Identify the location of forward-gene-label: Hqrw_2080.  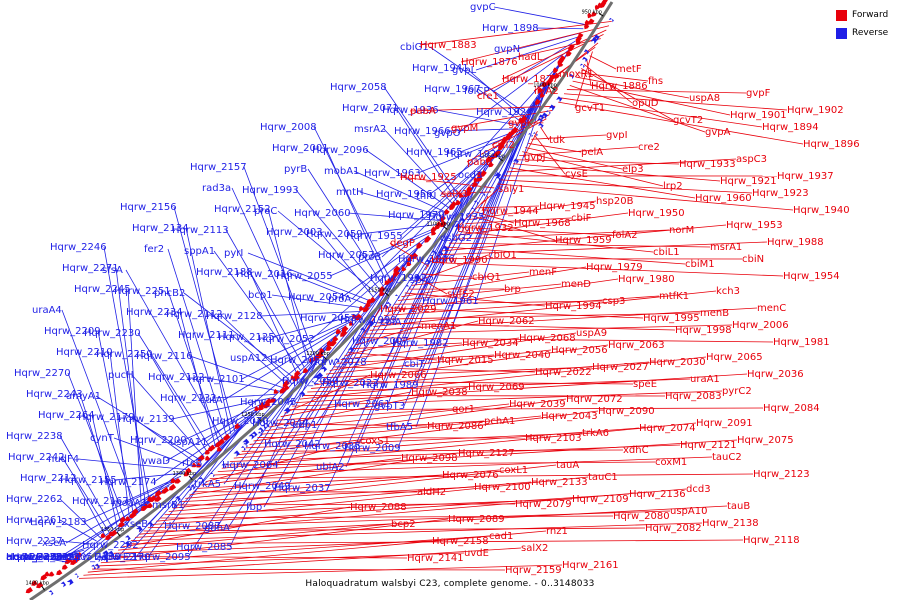
(641, 516).